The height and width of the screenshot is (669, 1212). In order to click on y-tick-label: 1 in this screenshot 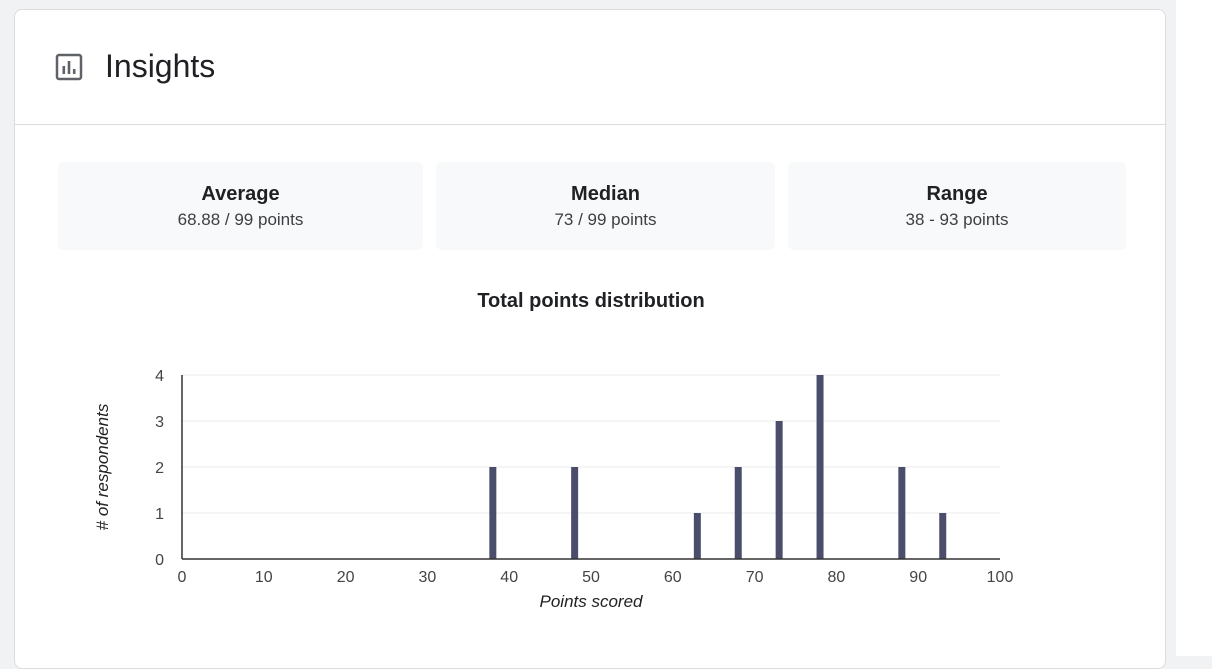, I will do `click(159, 514)`.